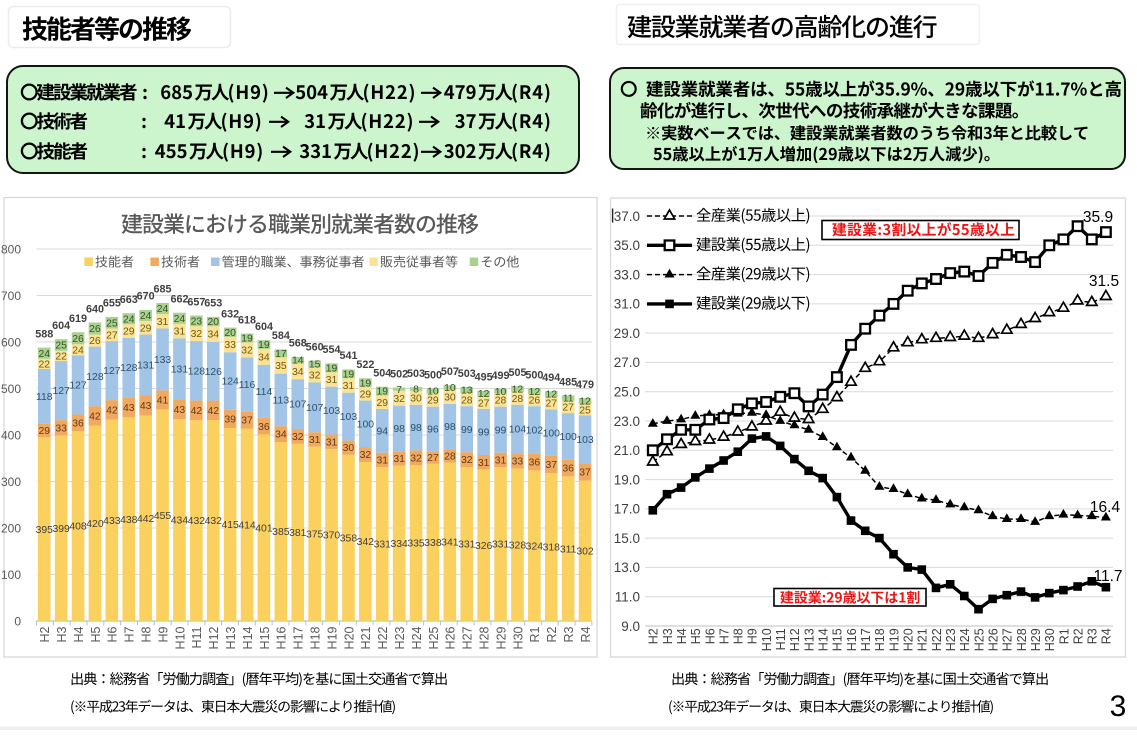 Image resolution: width=1137 pixels, height=735 pixels. What do you see at coordinates (552, 548) in the screenshot?
I see `svg-text: 318` at bounding box center [552, 548].